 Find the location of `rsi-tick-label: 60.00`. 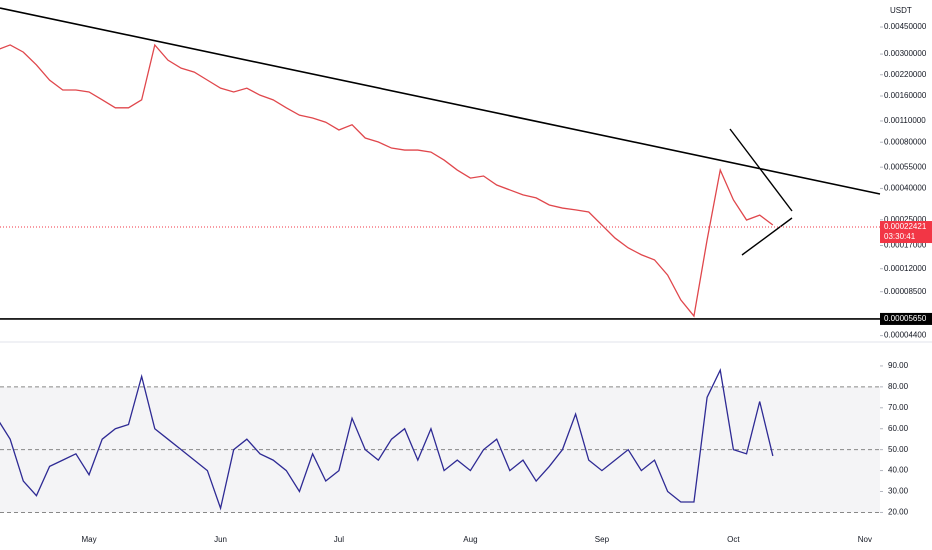

rsi-tick-label: 60.00 is located at coordinates (898, 428).